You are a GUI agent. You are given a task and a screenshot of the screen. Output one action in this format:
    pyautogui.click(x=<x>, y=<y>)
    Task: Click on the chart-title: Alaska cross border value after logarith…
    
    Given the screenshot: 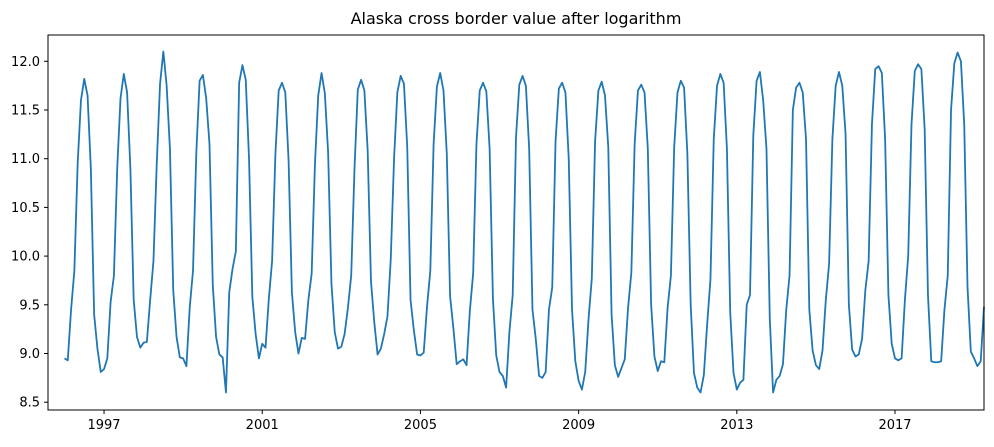 What is the action you would take?
    pyautogui.click(x=516, y=18)
    